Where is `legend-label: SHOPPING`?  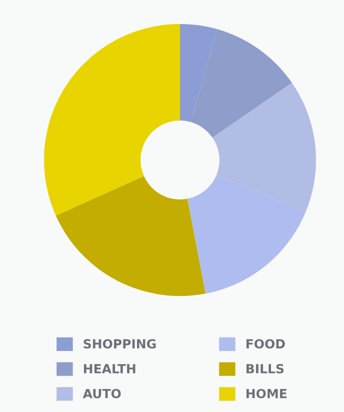 legend-label: SHOPPING is located at coordinates (120, 344).